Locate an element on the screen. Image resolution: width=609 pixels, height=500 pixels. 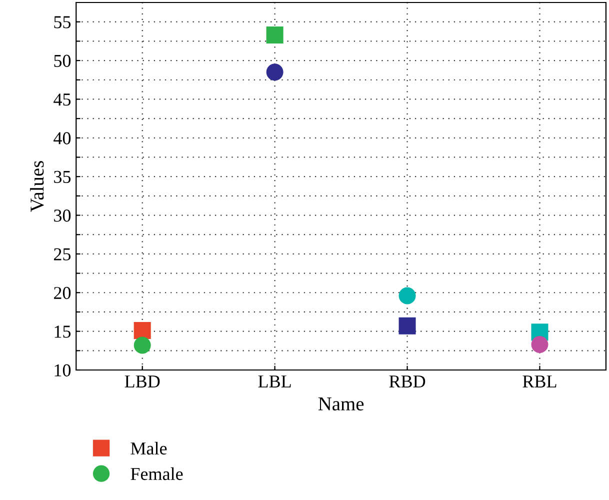
y-tick-label: 40 is located at coordinates (62, 138).